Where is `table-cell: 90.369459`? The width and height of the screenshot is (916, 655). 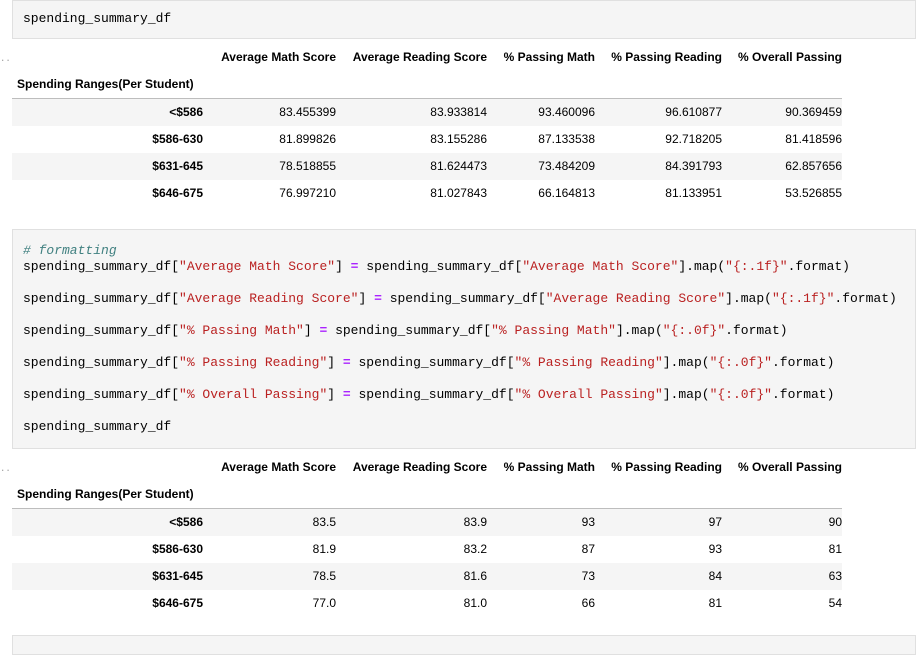
table-cell: 90.369459 is located at coordinates (813, 112).